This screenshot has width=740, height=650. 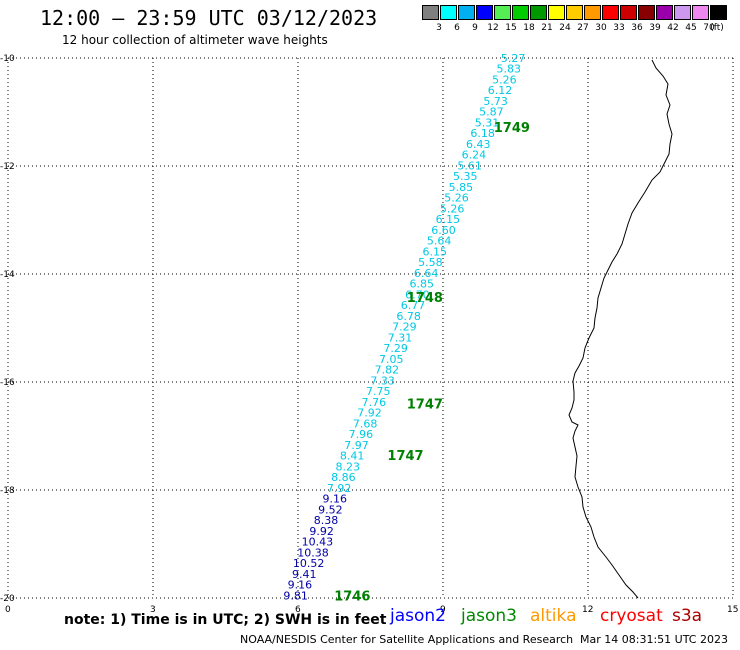 What do you see at coordinates (374, 402) in the screenshot?
I see `wave-height-value: 7.76` at bounding box center [374, 402].